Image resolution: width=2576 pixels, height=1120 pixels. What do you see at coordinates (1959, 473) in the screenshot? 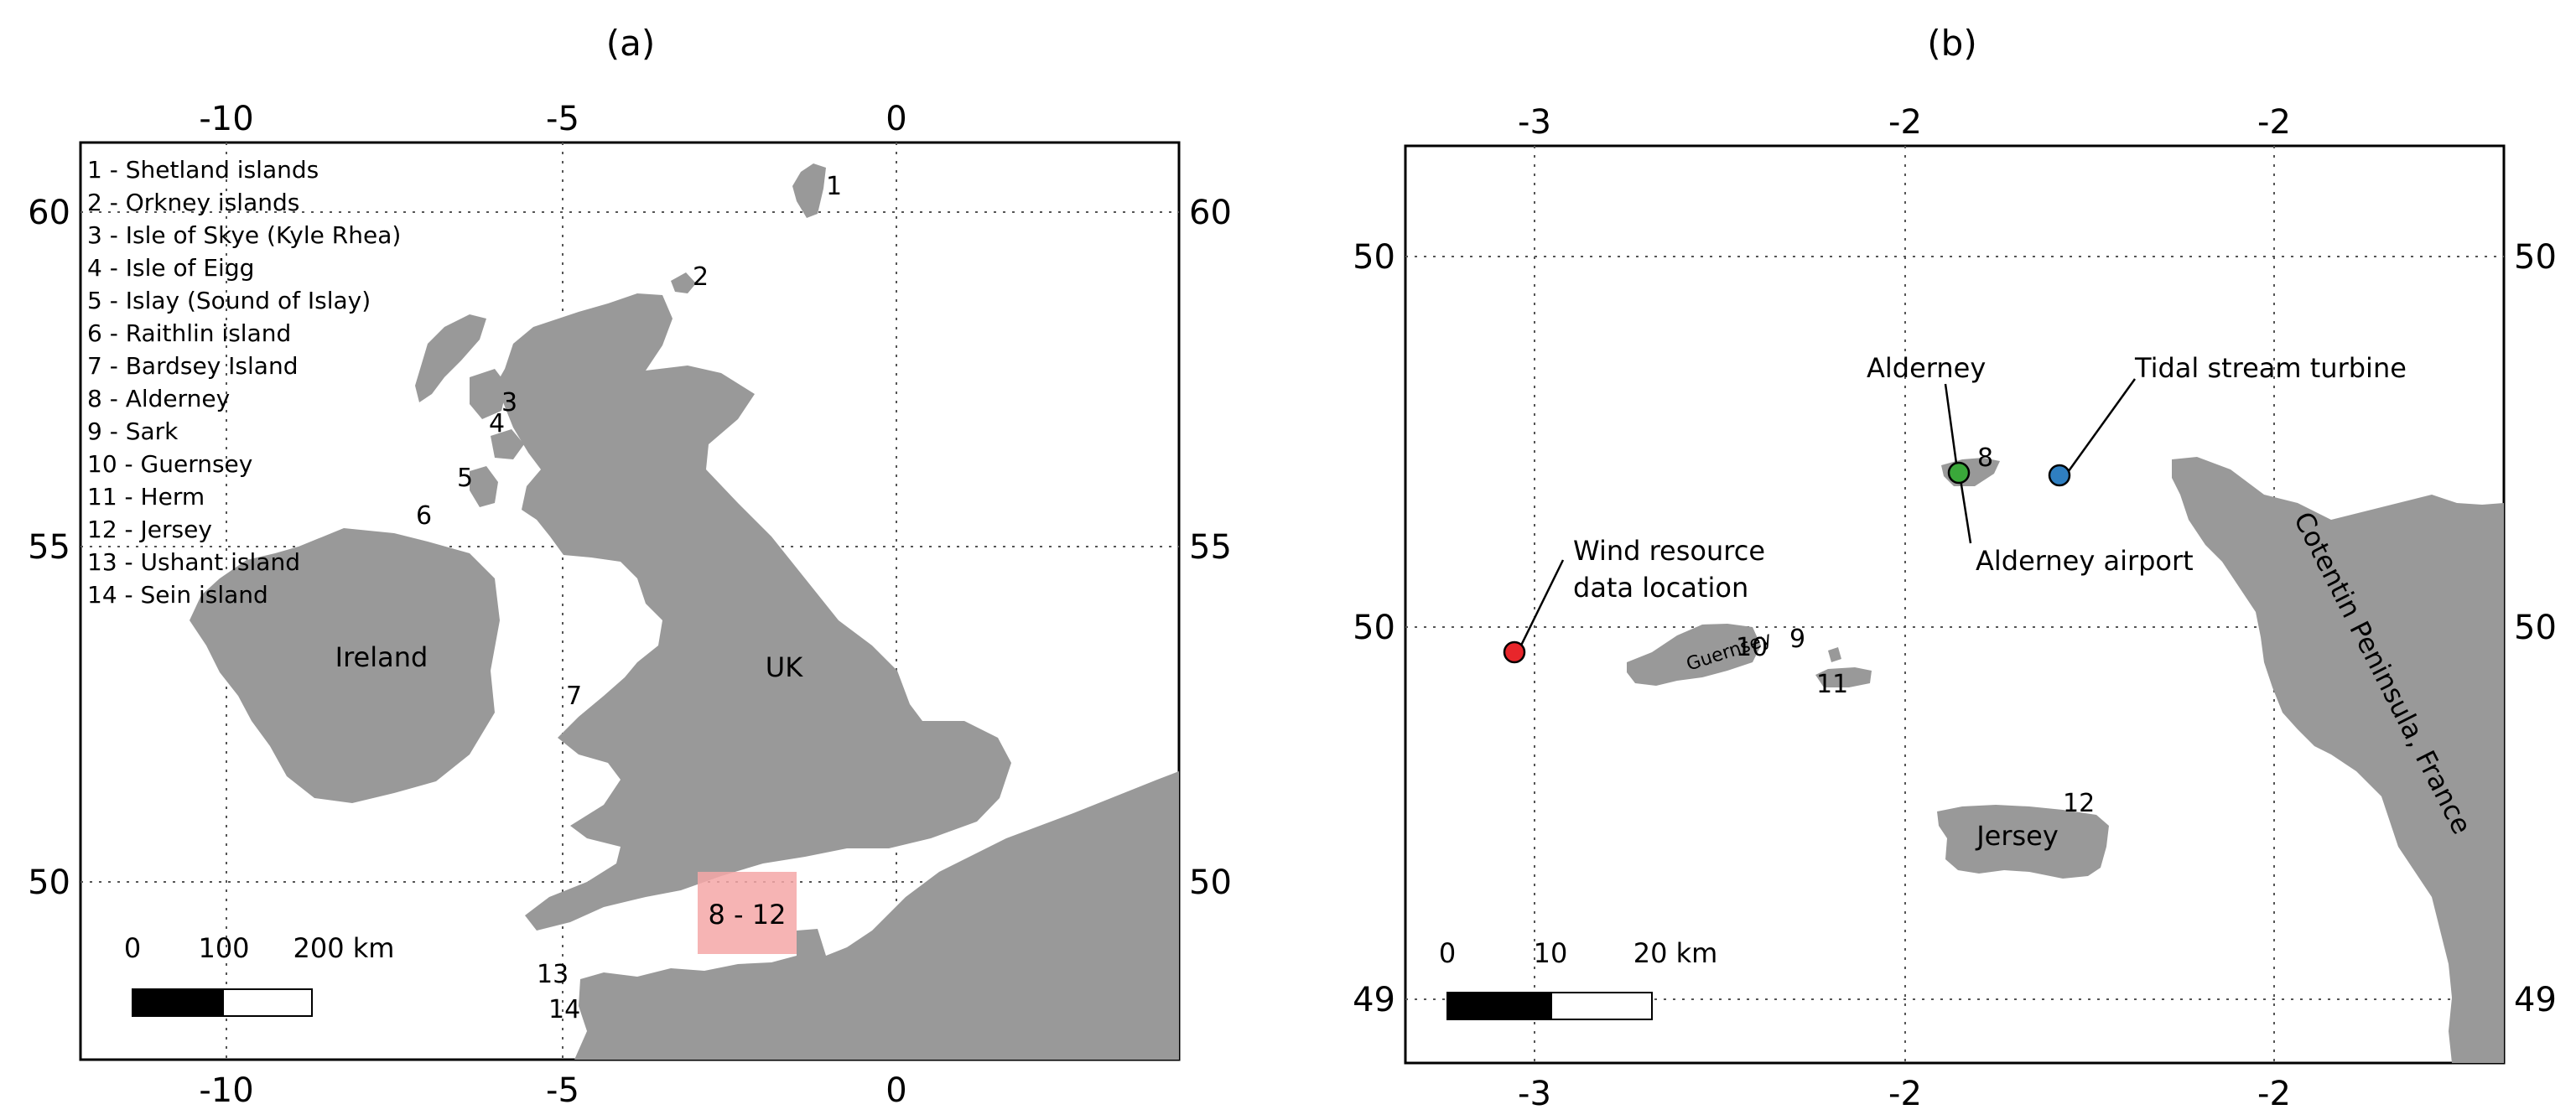
I see `alderney-airport-point` at bounding box center [1959, 473].